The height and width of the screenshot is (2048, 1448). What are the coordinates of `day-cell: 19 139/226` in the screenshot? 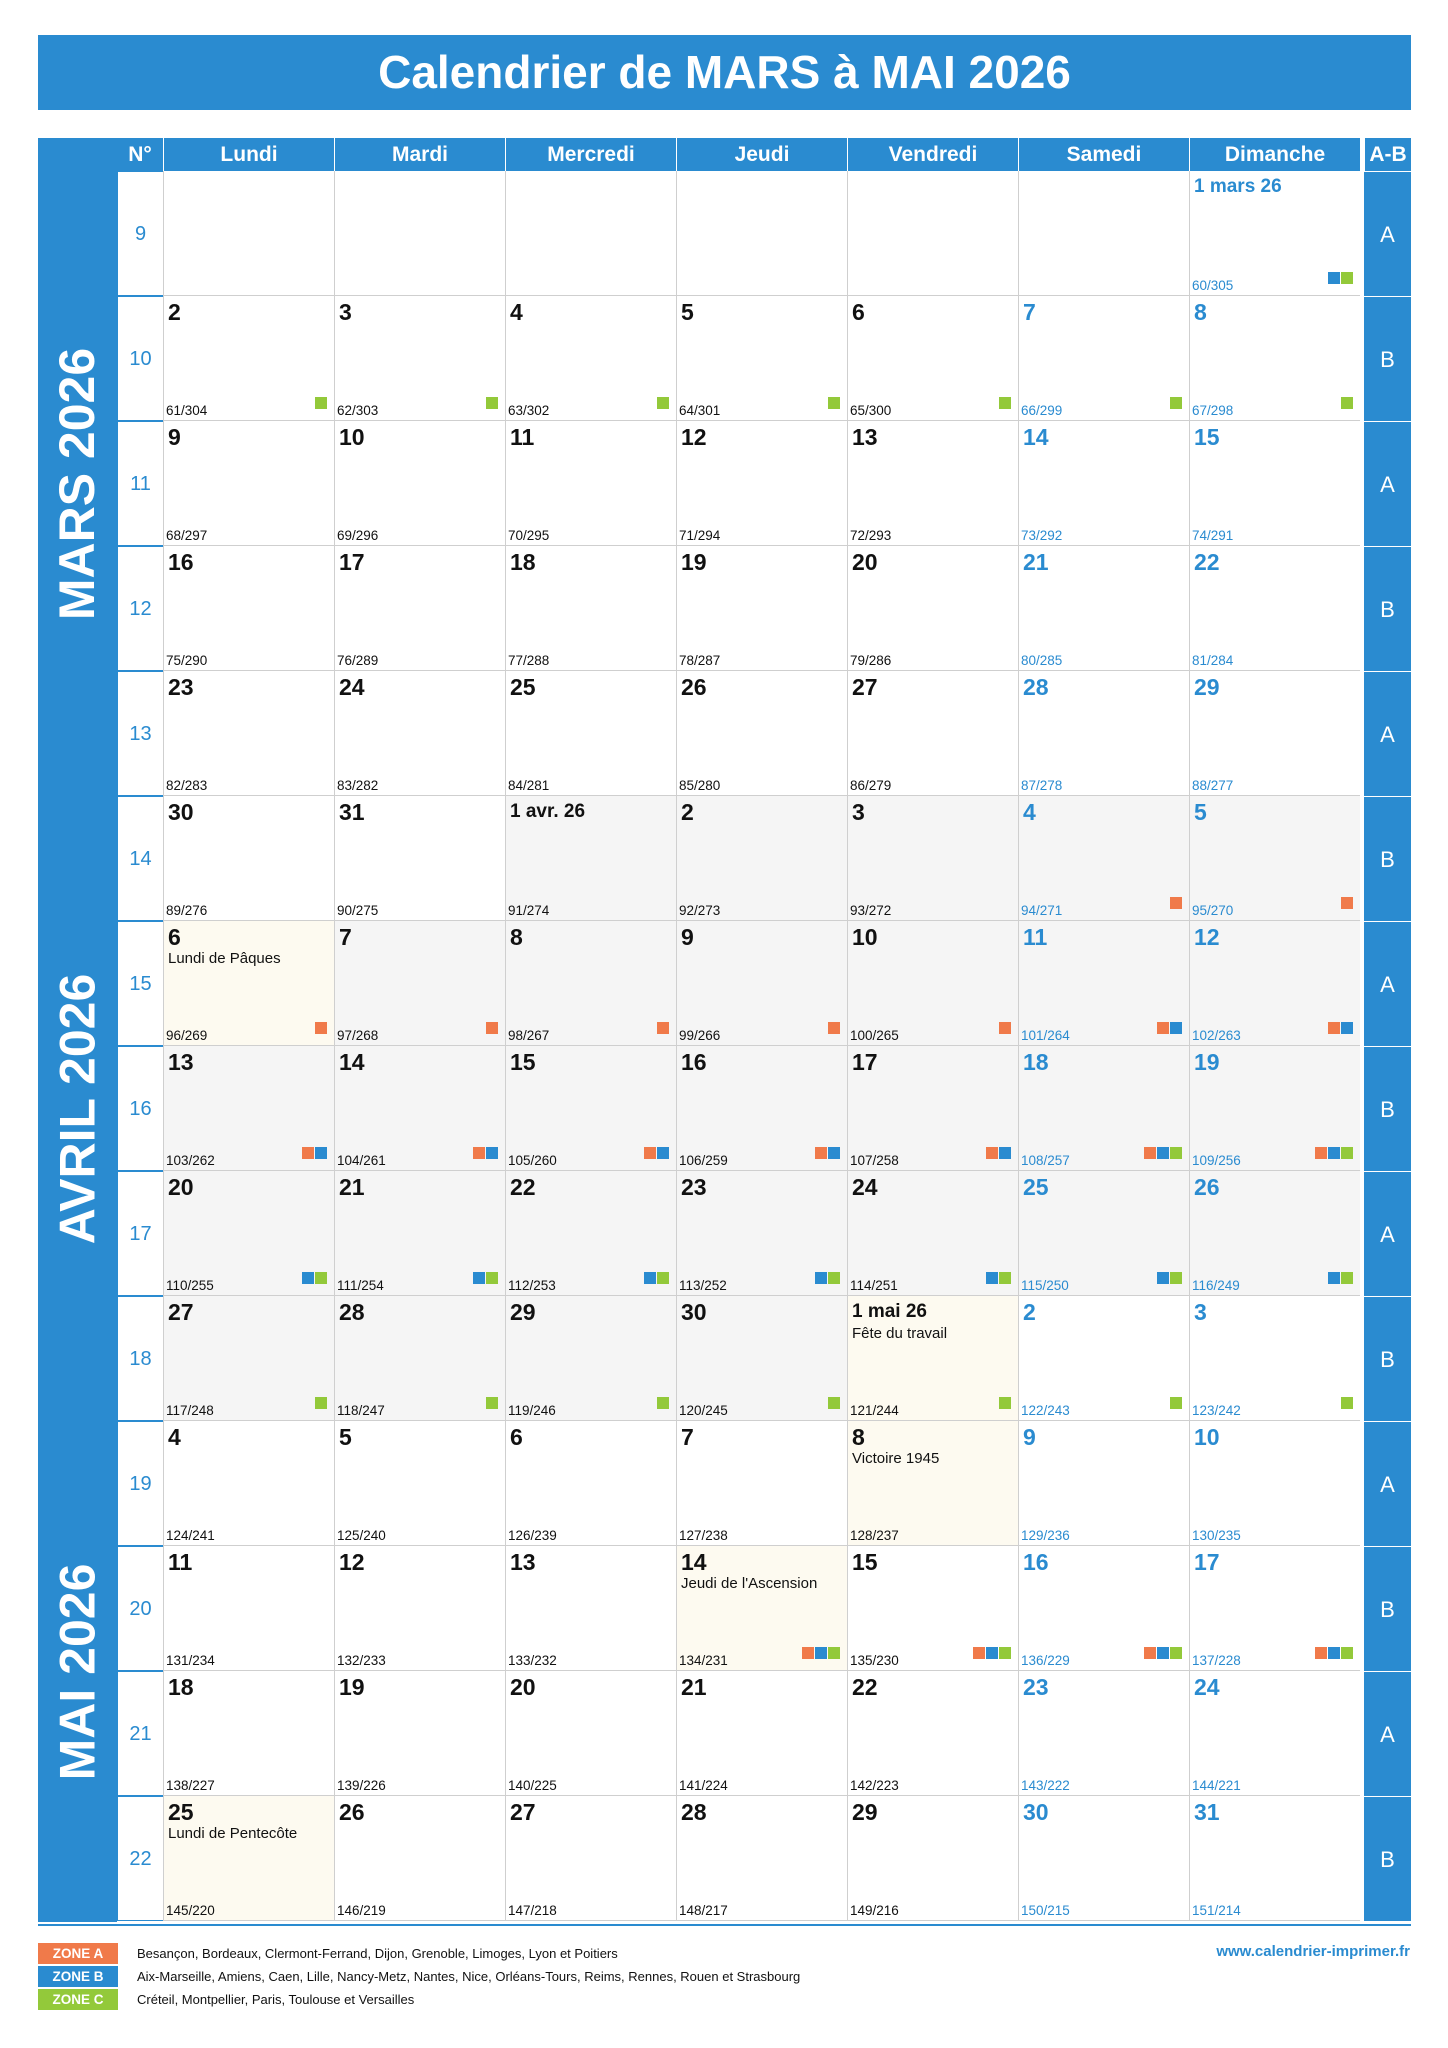 It's located at (419, 1733).